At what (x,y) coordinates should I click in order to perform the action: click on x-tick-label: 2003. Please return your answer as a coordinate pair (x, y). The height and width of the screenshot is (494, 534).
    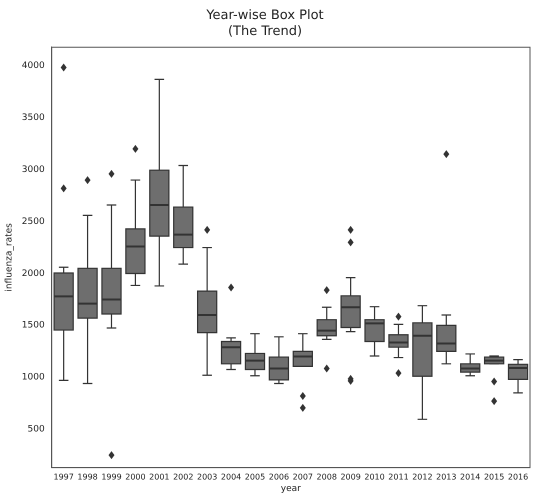
    Looking at the image, I should click on (207, 477).